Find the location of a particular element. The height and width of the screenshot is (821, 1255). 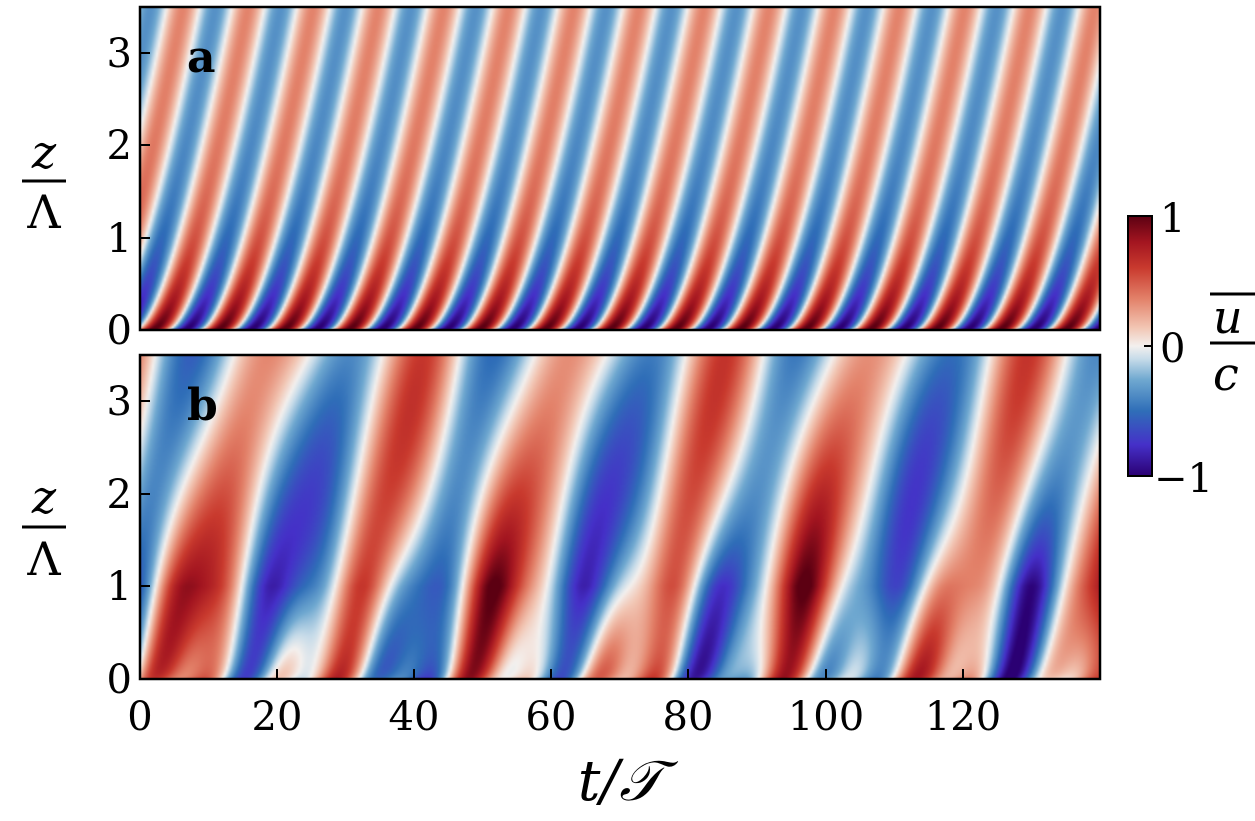

colorbar-tick-label: −1 is located at coordinates (1183, 479).